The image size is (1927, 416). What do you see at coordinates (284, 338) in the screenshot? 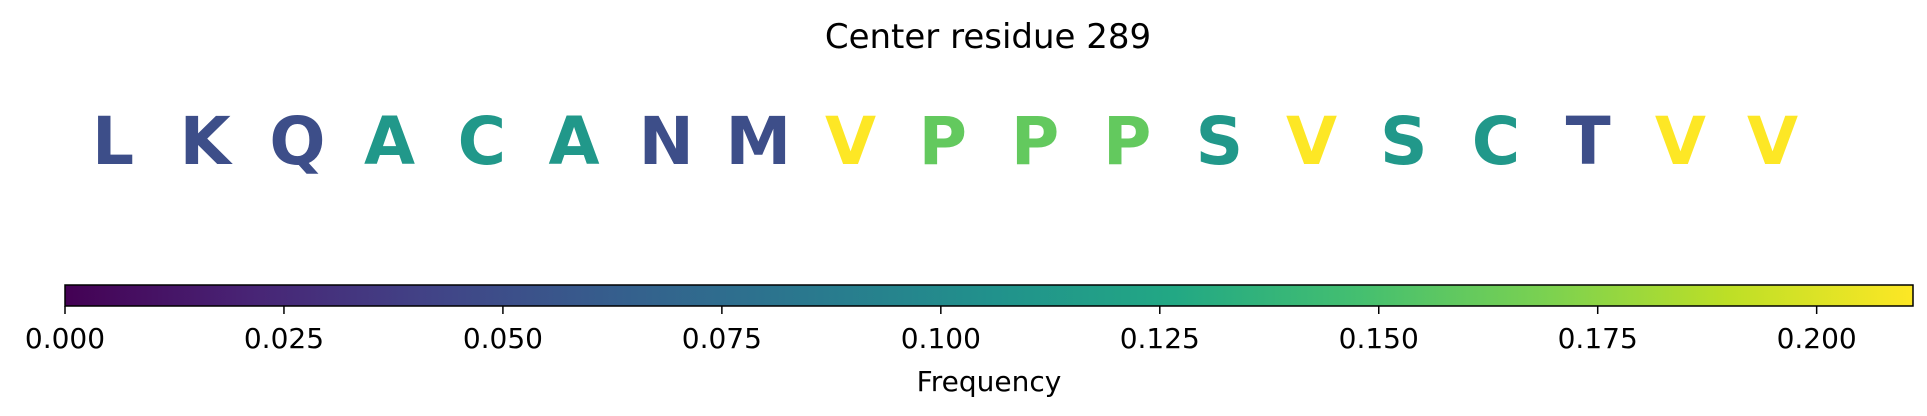
I see `colorbar-tick-label: 0.025` at bounding box center [284, 338].